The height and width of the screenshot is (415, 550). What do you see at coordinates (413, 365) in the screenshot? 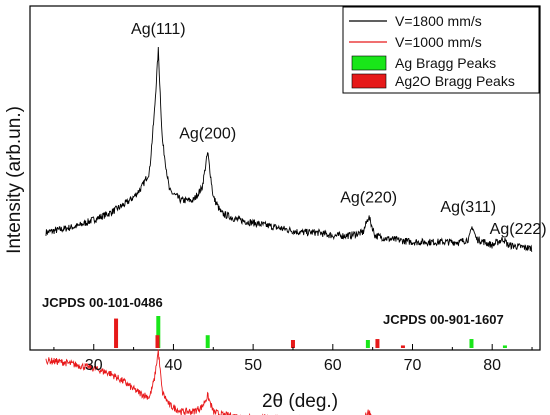
I see `x-tick-label-70: 70` at bounding box center [413, 365].